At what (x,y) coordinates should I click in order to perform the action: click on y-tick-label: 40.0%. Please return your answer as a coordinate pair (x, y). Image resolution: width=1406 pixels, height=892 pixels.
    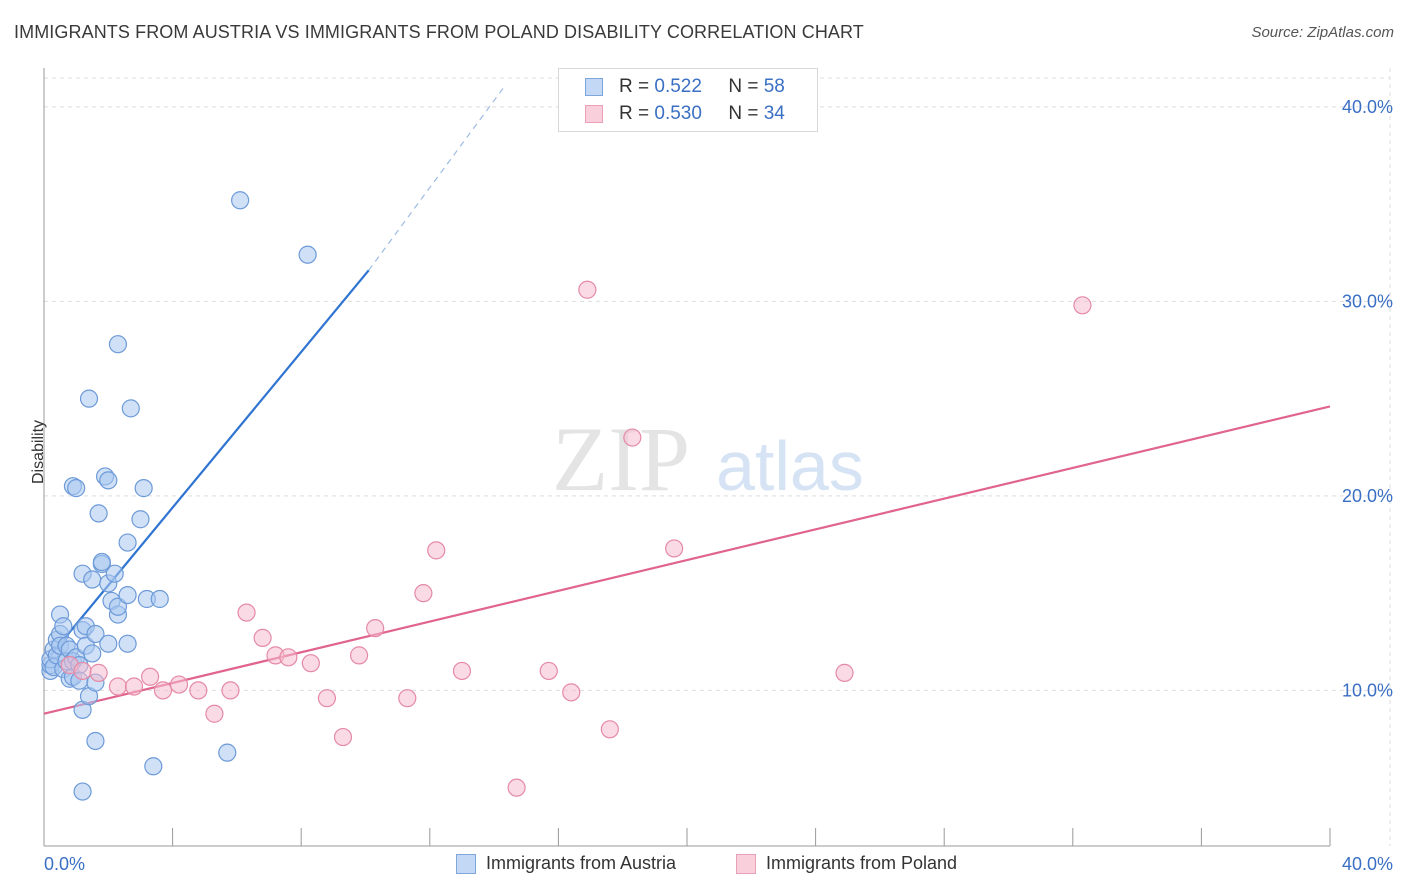
    Looking at the image, I should click on (1367, 107).